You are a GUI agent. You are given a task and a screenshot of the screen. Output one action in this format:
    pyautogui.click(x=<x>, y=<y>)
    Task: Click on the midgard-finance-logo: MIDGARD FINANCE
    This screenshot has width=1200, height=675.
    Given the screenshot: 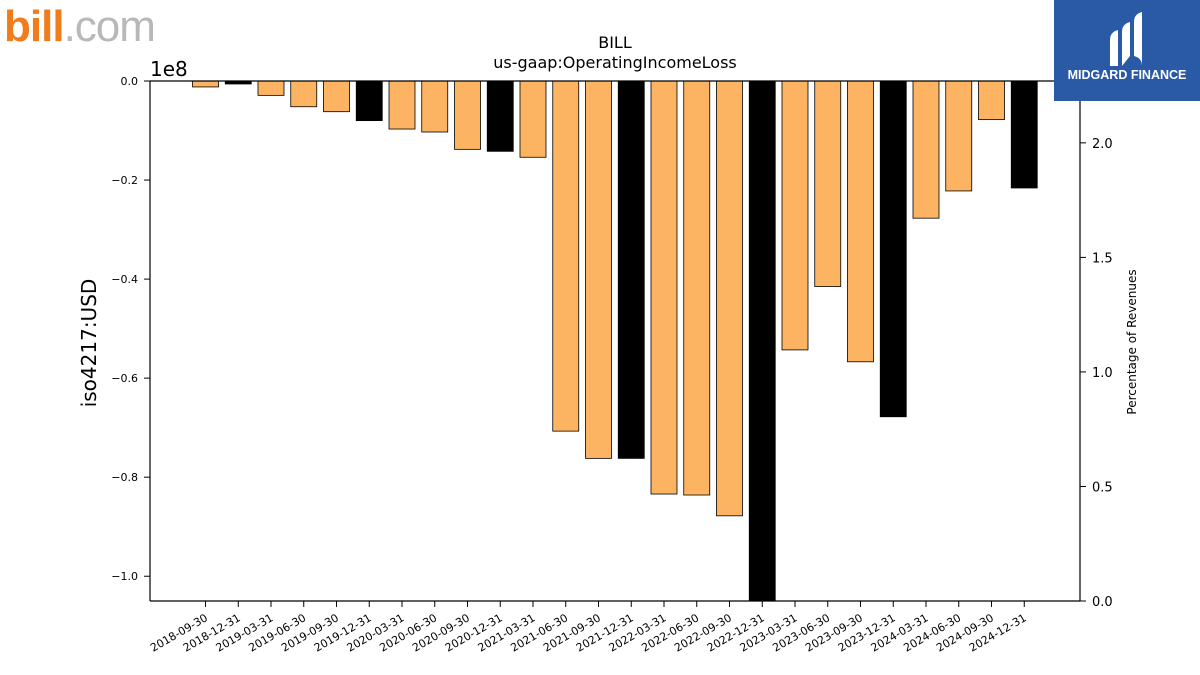 What is the action you would take?
    pyautogui.click(x=1127, y=50)
    